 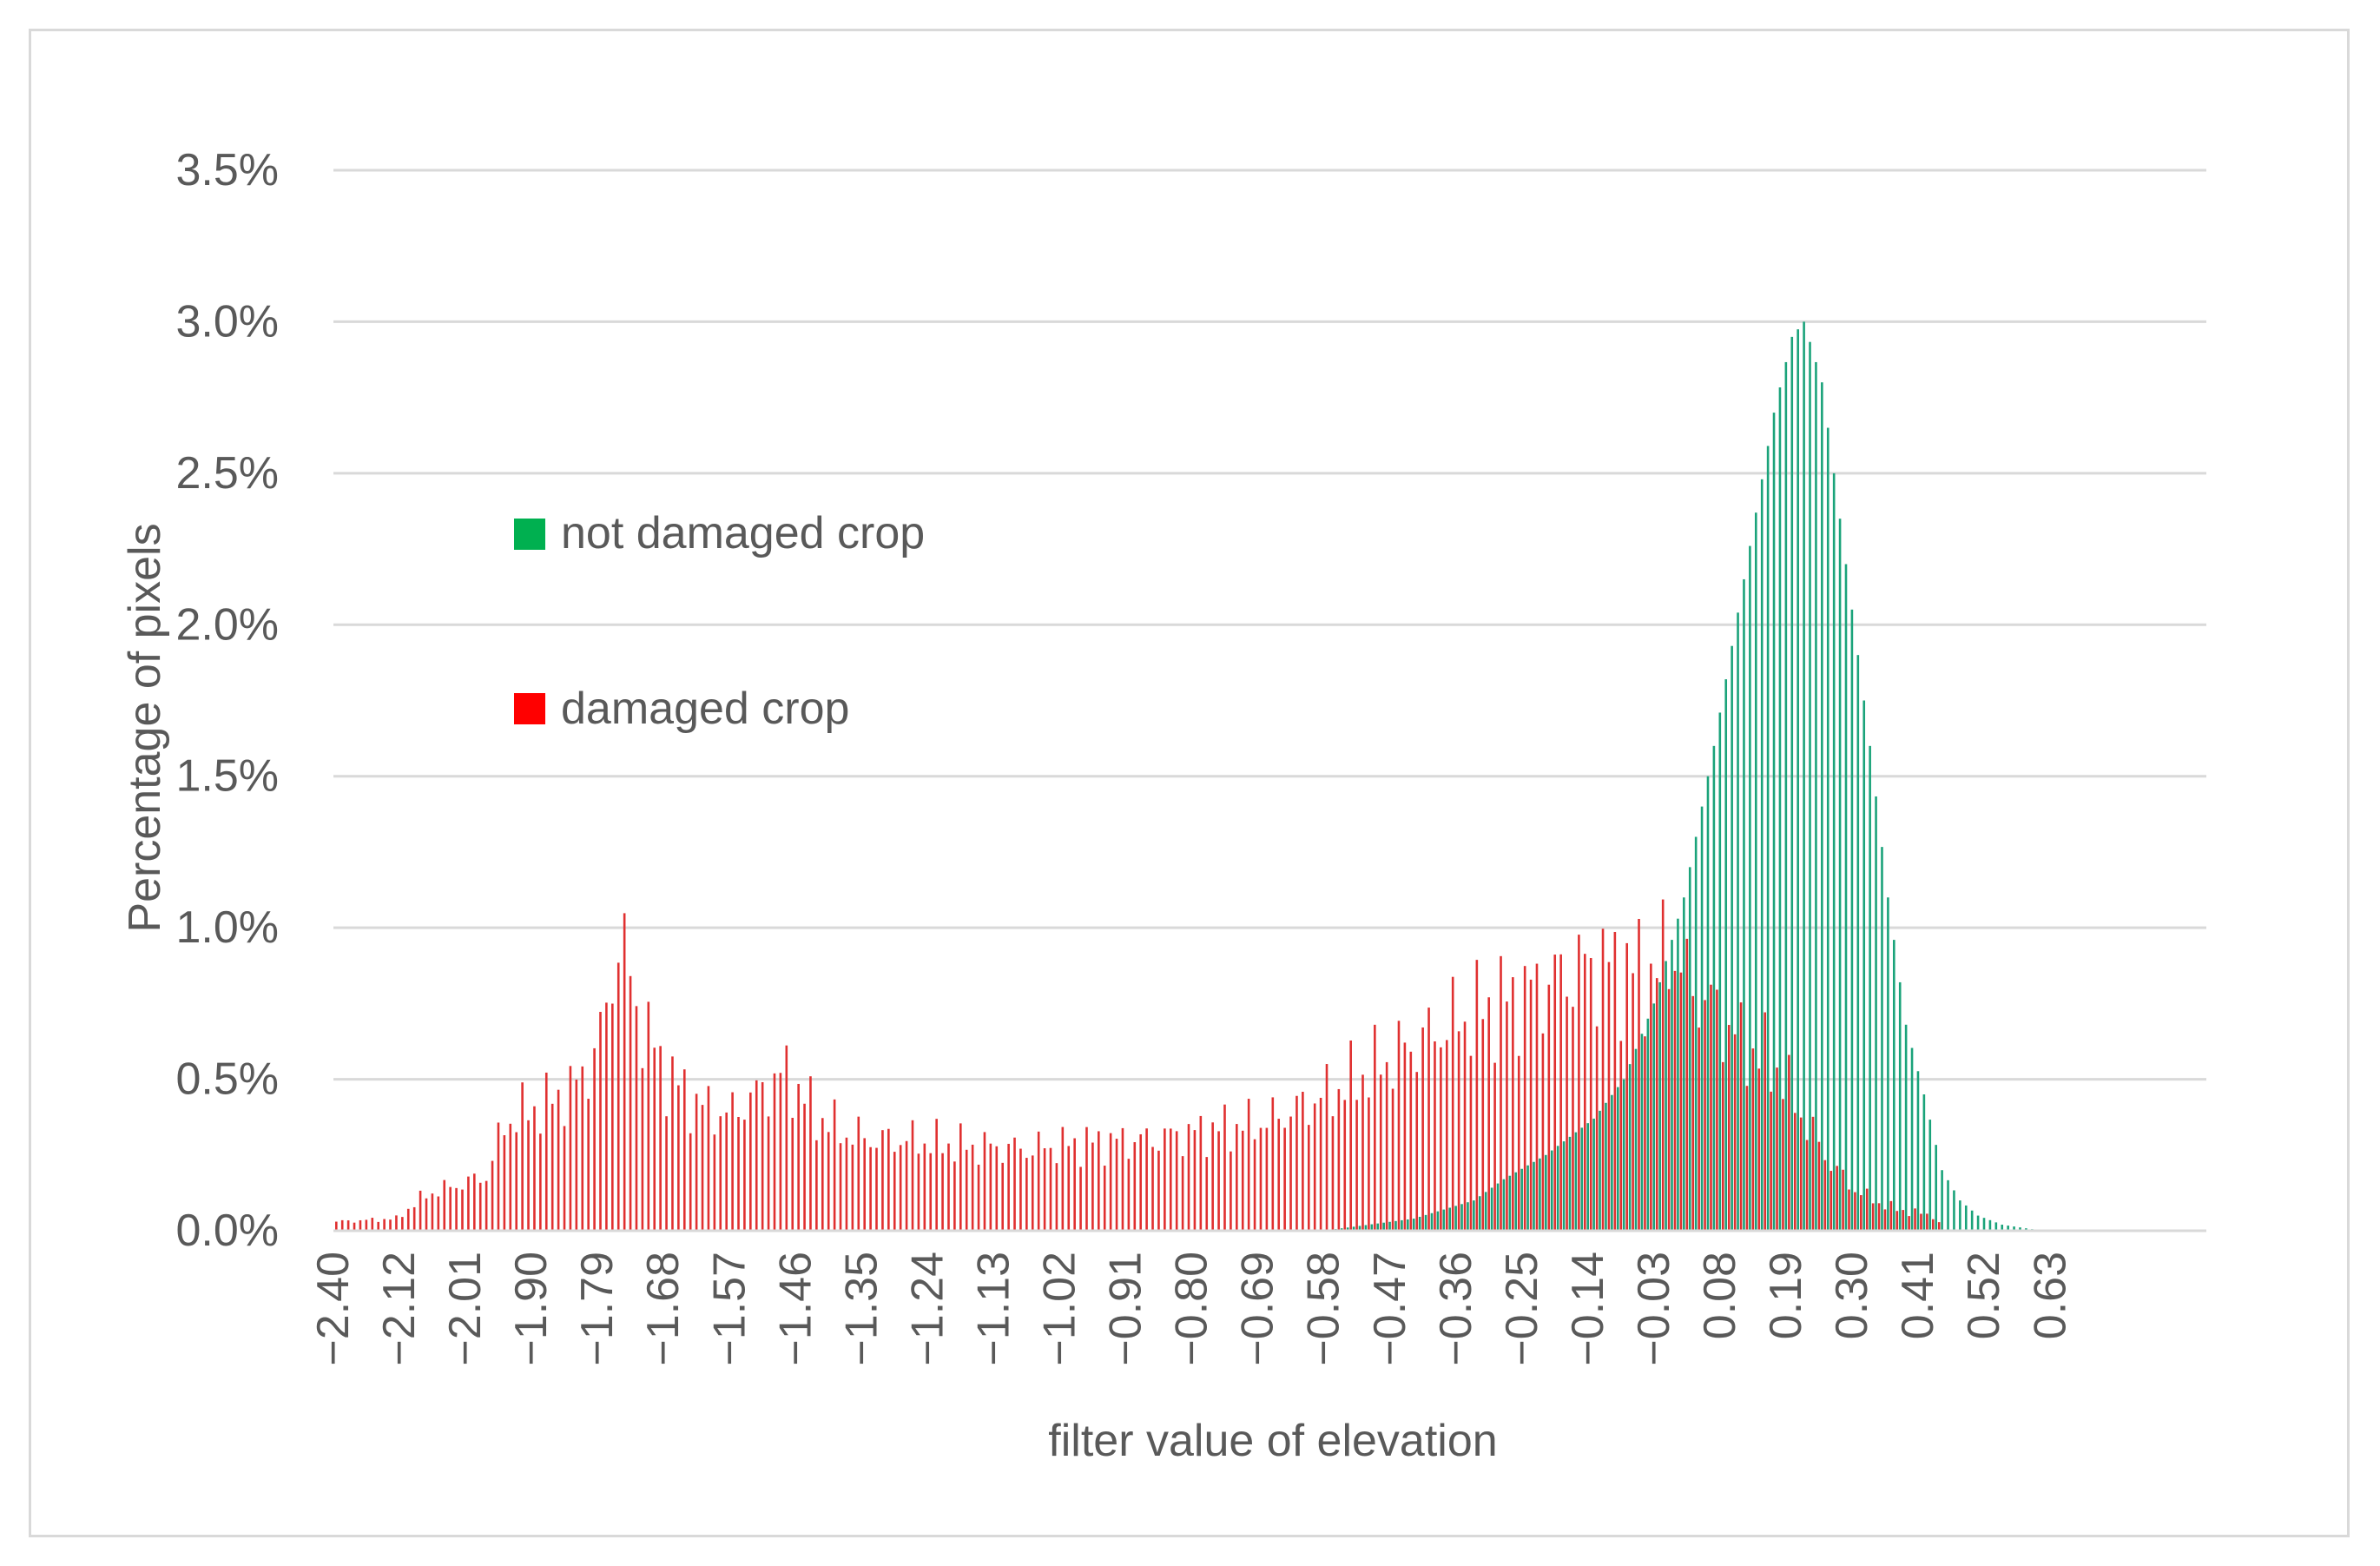 I want to click on x-tick-label: 0.19, so click(x=1786, y=1295).